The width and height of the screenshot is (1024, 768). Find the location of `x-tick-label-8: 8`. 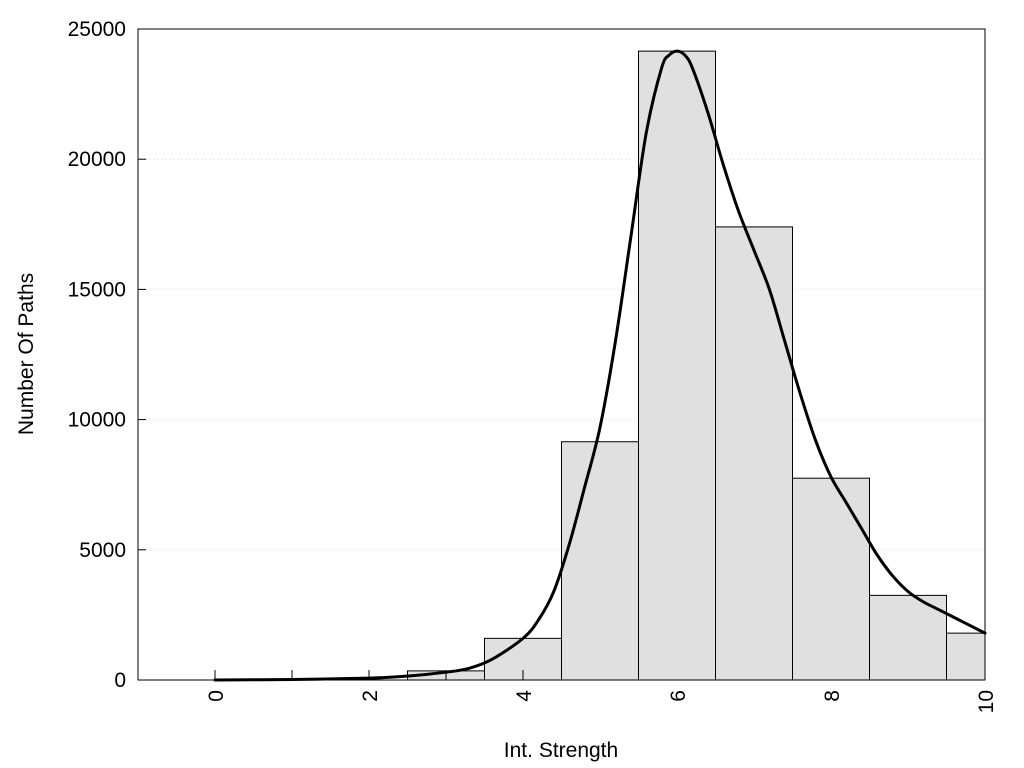

x-tick-label-8: 8 is located at coordinates (832, 696).